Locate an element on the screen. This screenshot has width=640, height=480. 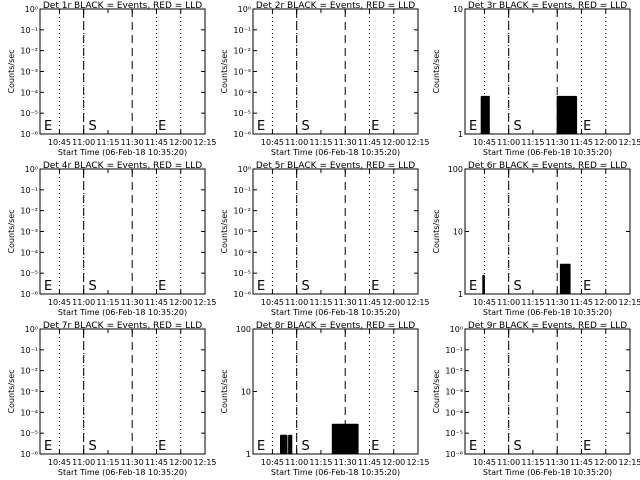
panel-title: Det 5r BLACK = Events, RED = LLD is located at coordinates (335, 166).